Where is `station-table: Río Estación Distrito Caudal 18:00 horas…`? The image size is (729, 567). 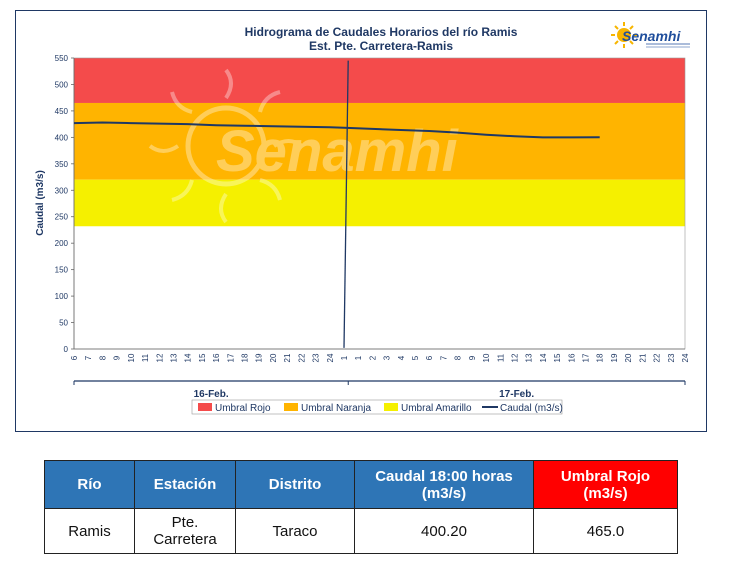
station-table: Río Estación Distrito Caudal 18:00 horas… is located at coordinates (361, 507).